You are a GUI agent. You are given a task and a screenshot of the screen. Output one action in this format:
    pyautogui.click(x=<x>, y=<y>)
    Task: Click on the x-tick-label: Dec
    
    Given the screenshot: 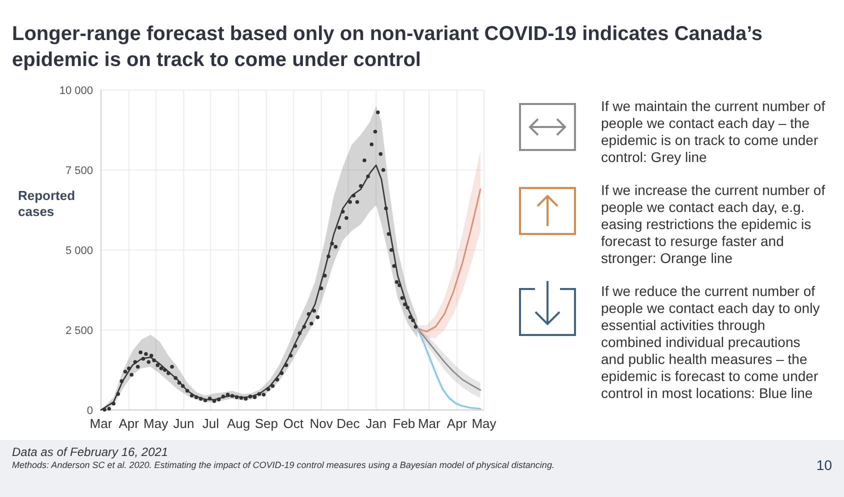 What is the action you would take?
    pyautogui.click(x=348, y=423)
    